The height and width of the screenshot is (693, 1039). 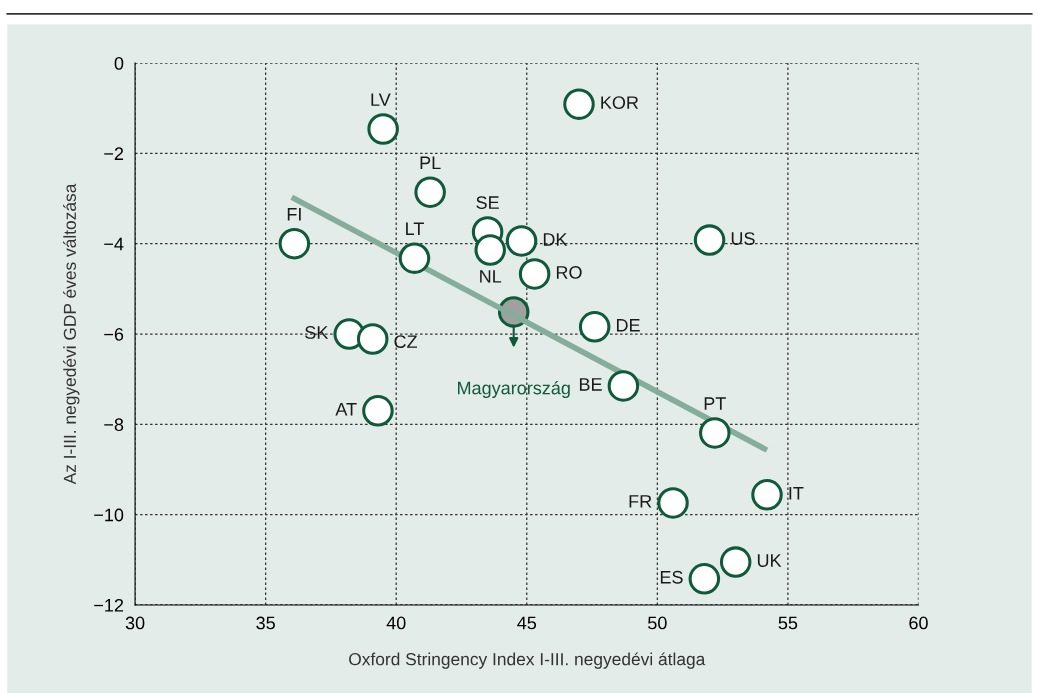 What do you see at coordinates (430, 163) in the screenshot?
I see `annotation: PL` at bounding box center [430, 163].